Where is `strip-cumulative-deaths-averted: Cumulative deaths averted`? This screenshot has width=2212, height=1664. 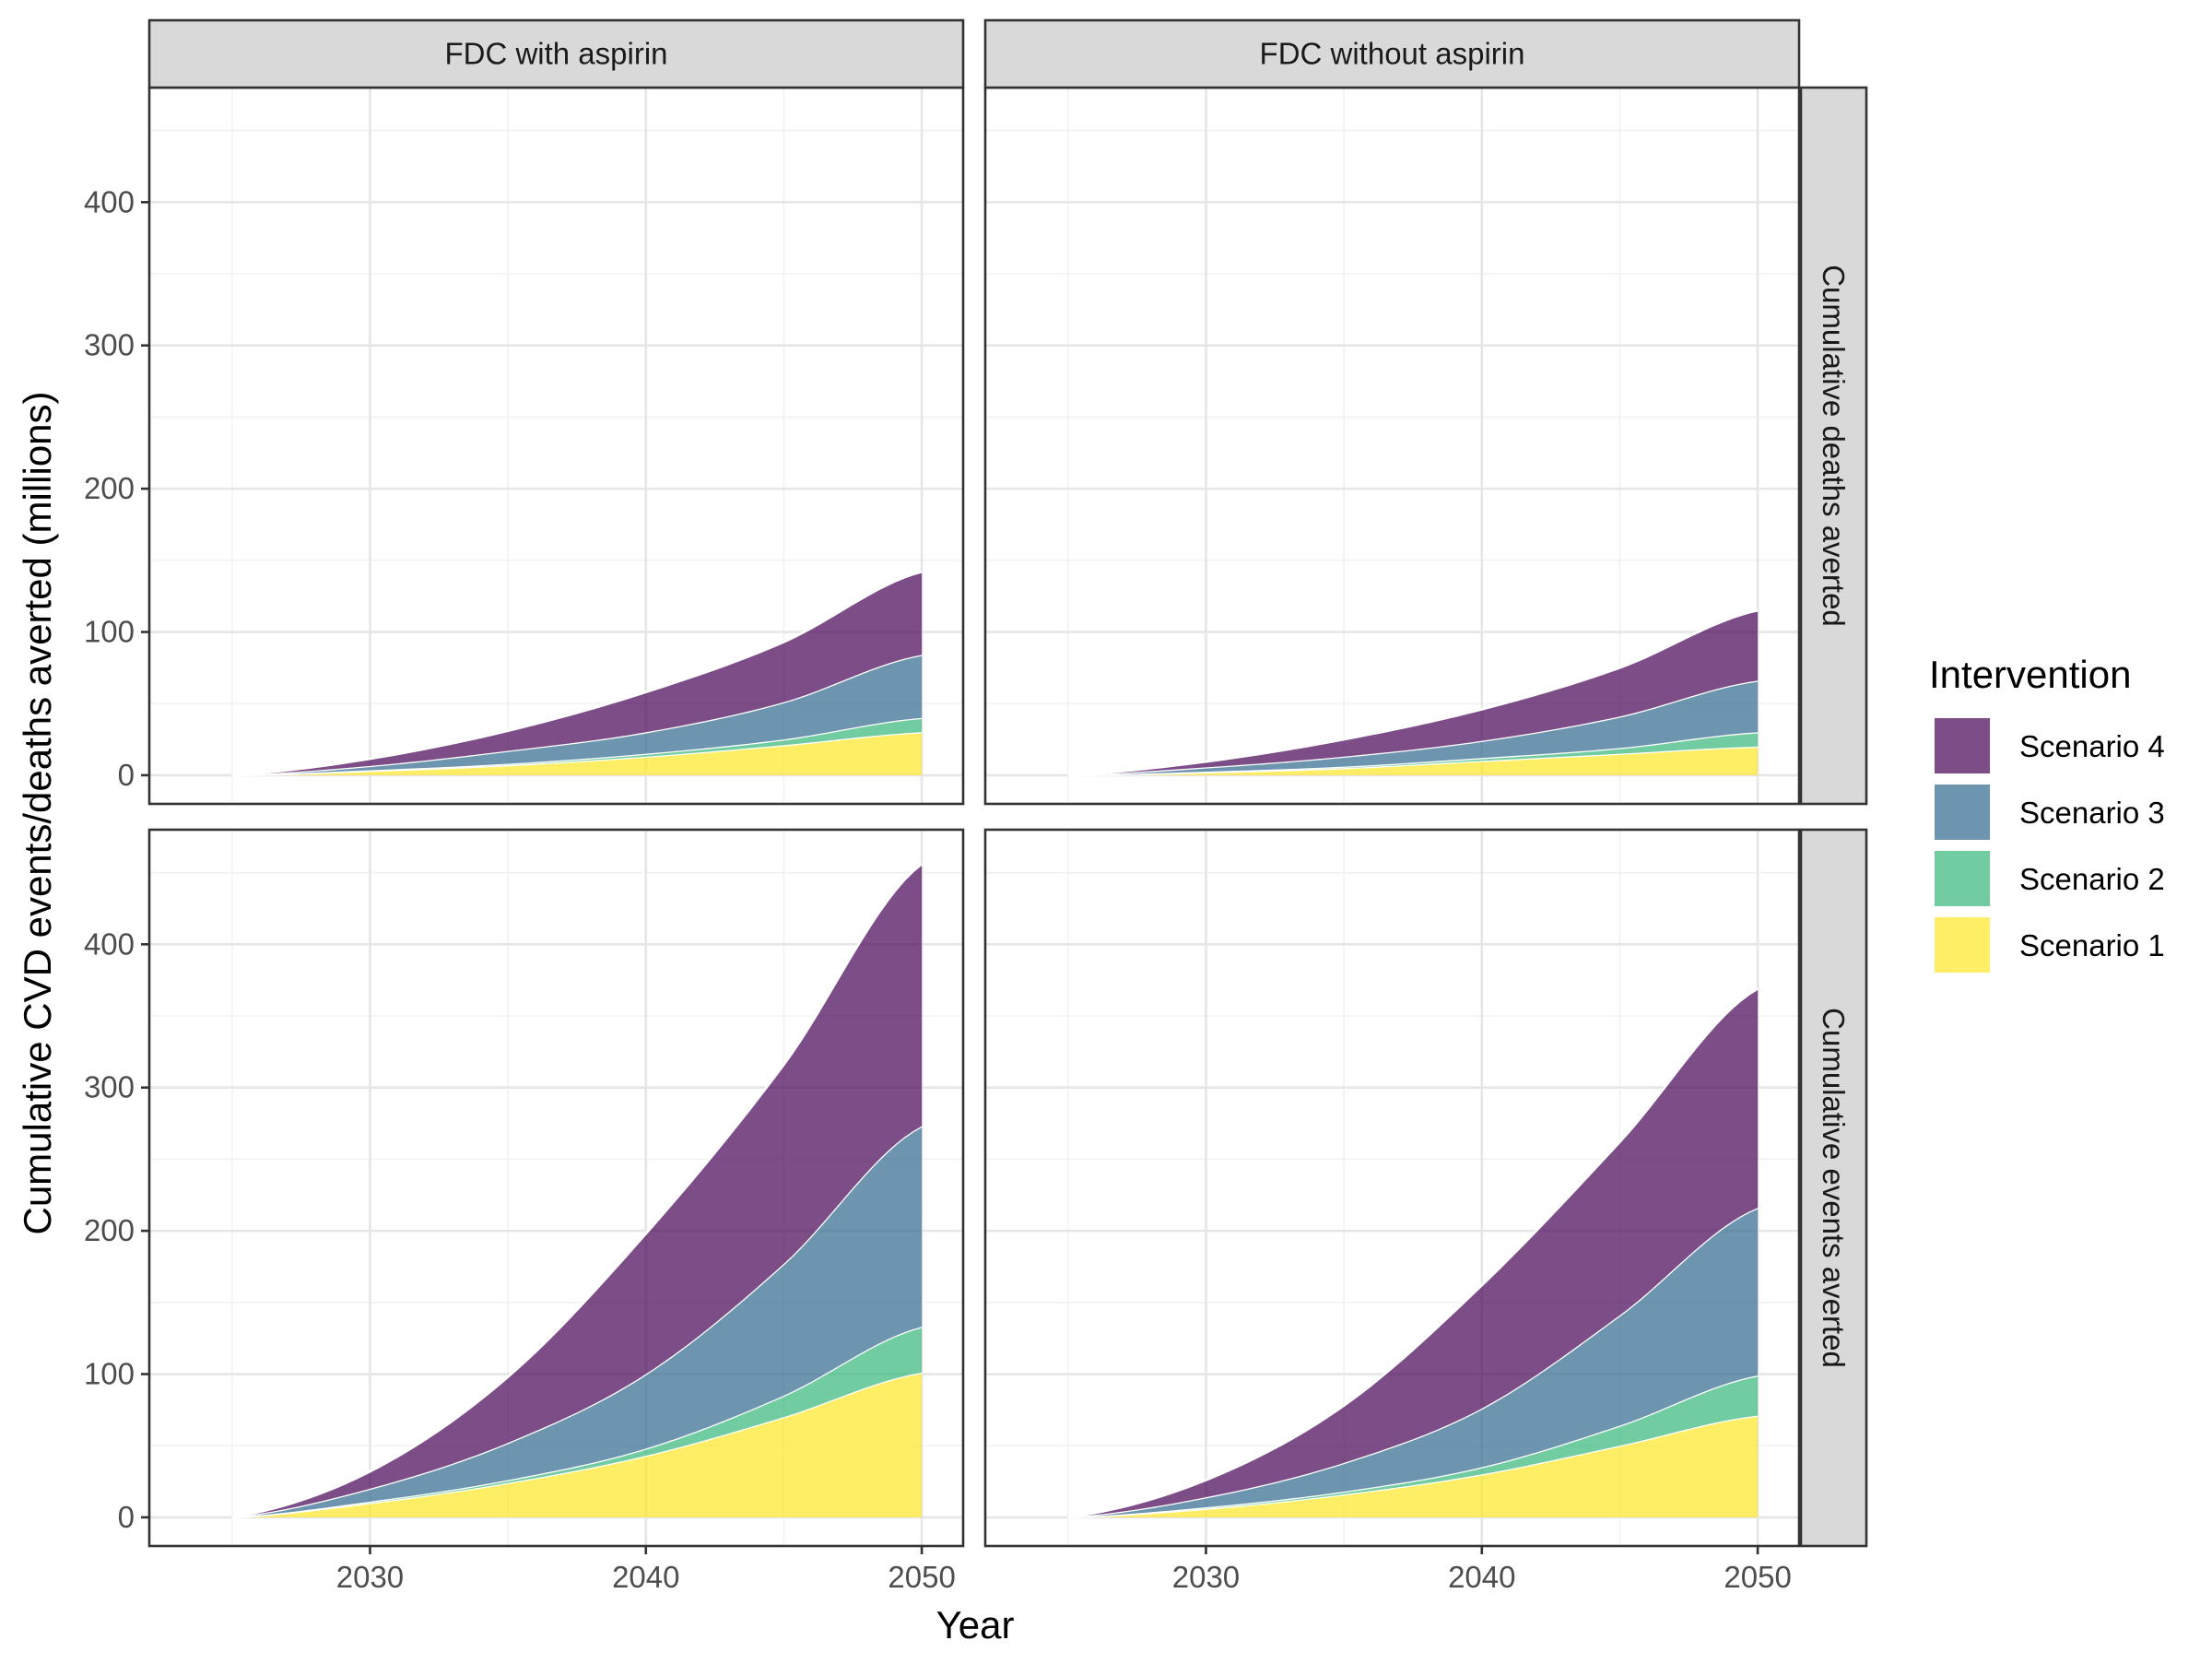 strip-cumulative-deaths-averted: Cumulative deaths averted is located at coordinates (1833, 446).